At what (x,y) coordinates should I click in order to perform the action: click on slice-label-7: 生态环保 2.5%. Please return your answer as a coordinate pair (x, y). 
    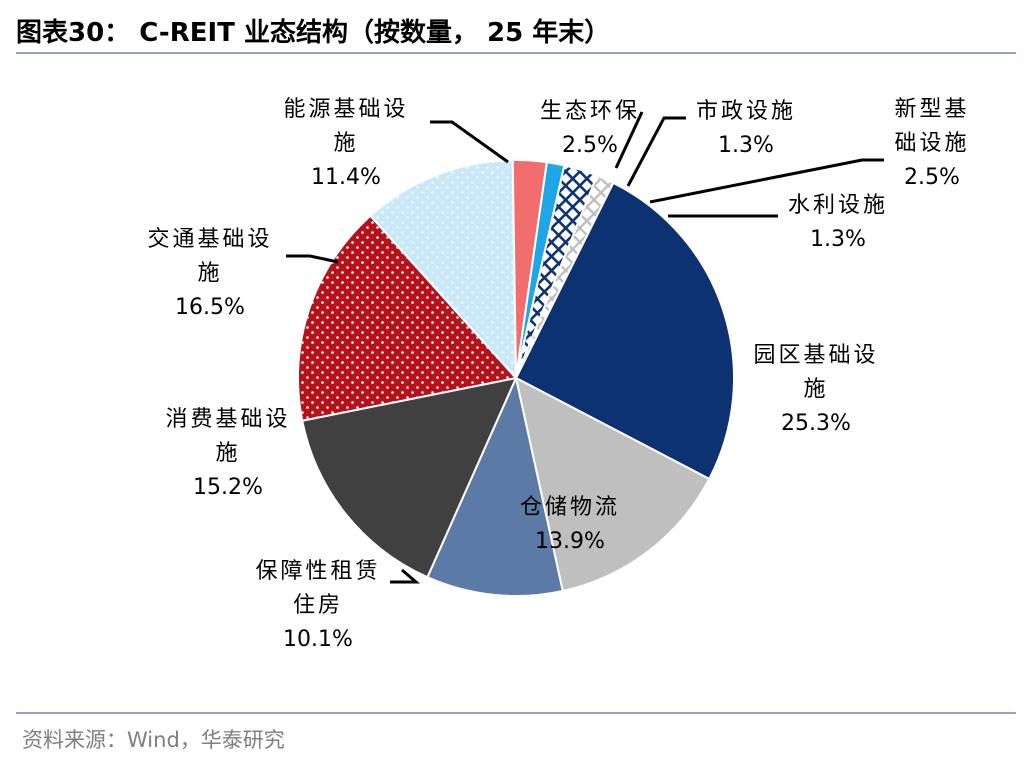
    Looking at the image, I should click on (590, 128).